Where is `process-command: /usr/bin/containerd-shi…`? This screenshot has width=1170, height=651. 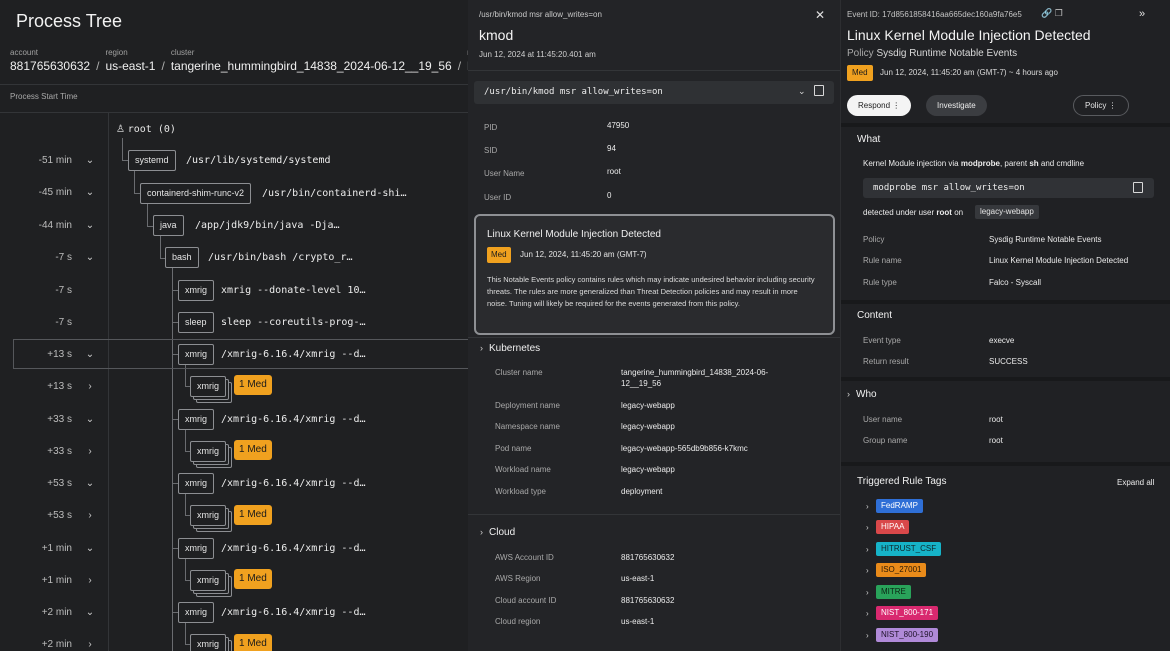 process-command: /usr/bin/containerd-shi… is located at coordinates (334, 193).